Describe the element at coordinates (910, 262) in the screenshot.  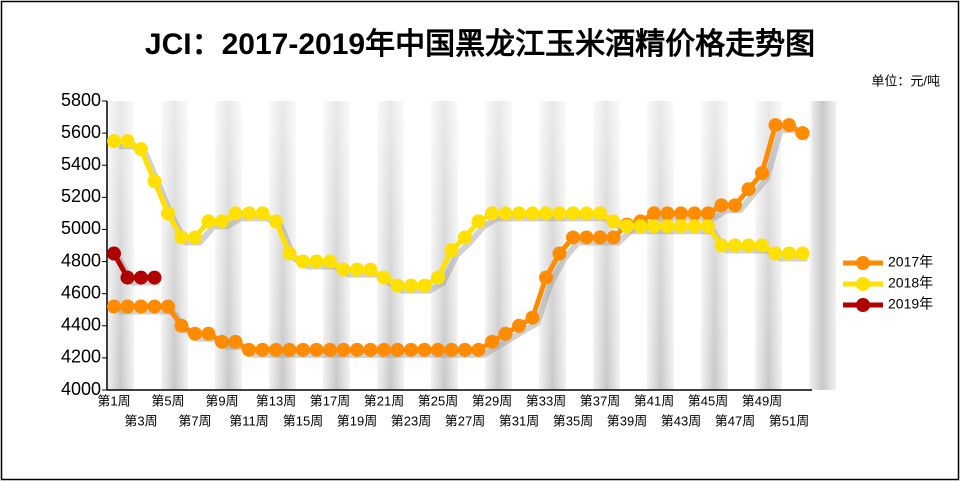
I see `legend-label: 2017年` at that location.